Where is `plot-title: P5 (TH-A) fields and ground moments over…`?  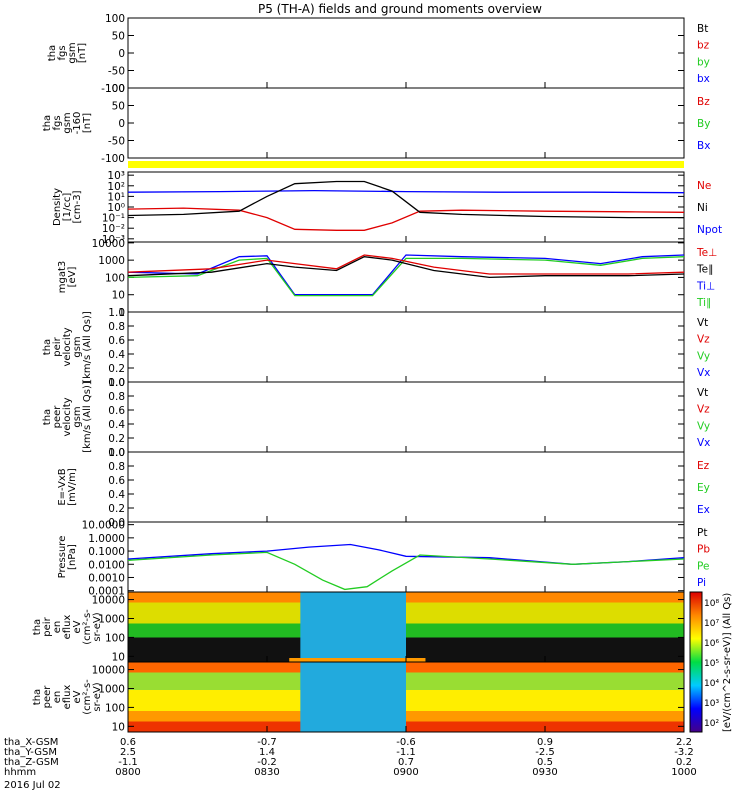
plot-title: P5 (TH-A) fields and ground moments over… is located at coordinates (400, 9).